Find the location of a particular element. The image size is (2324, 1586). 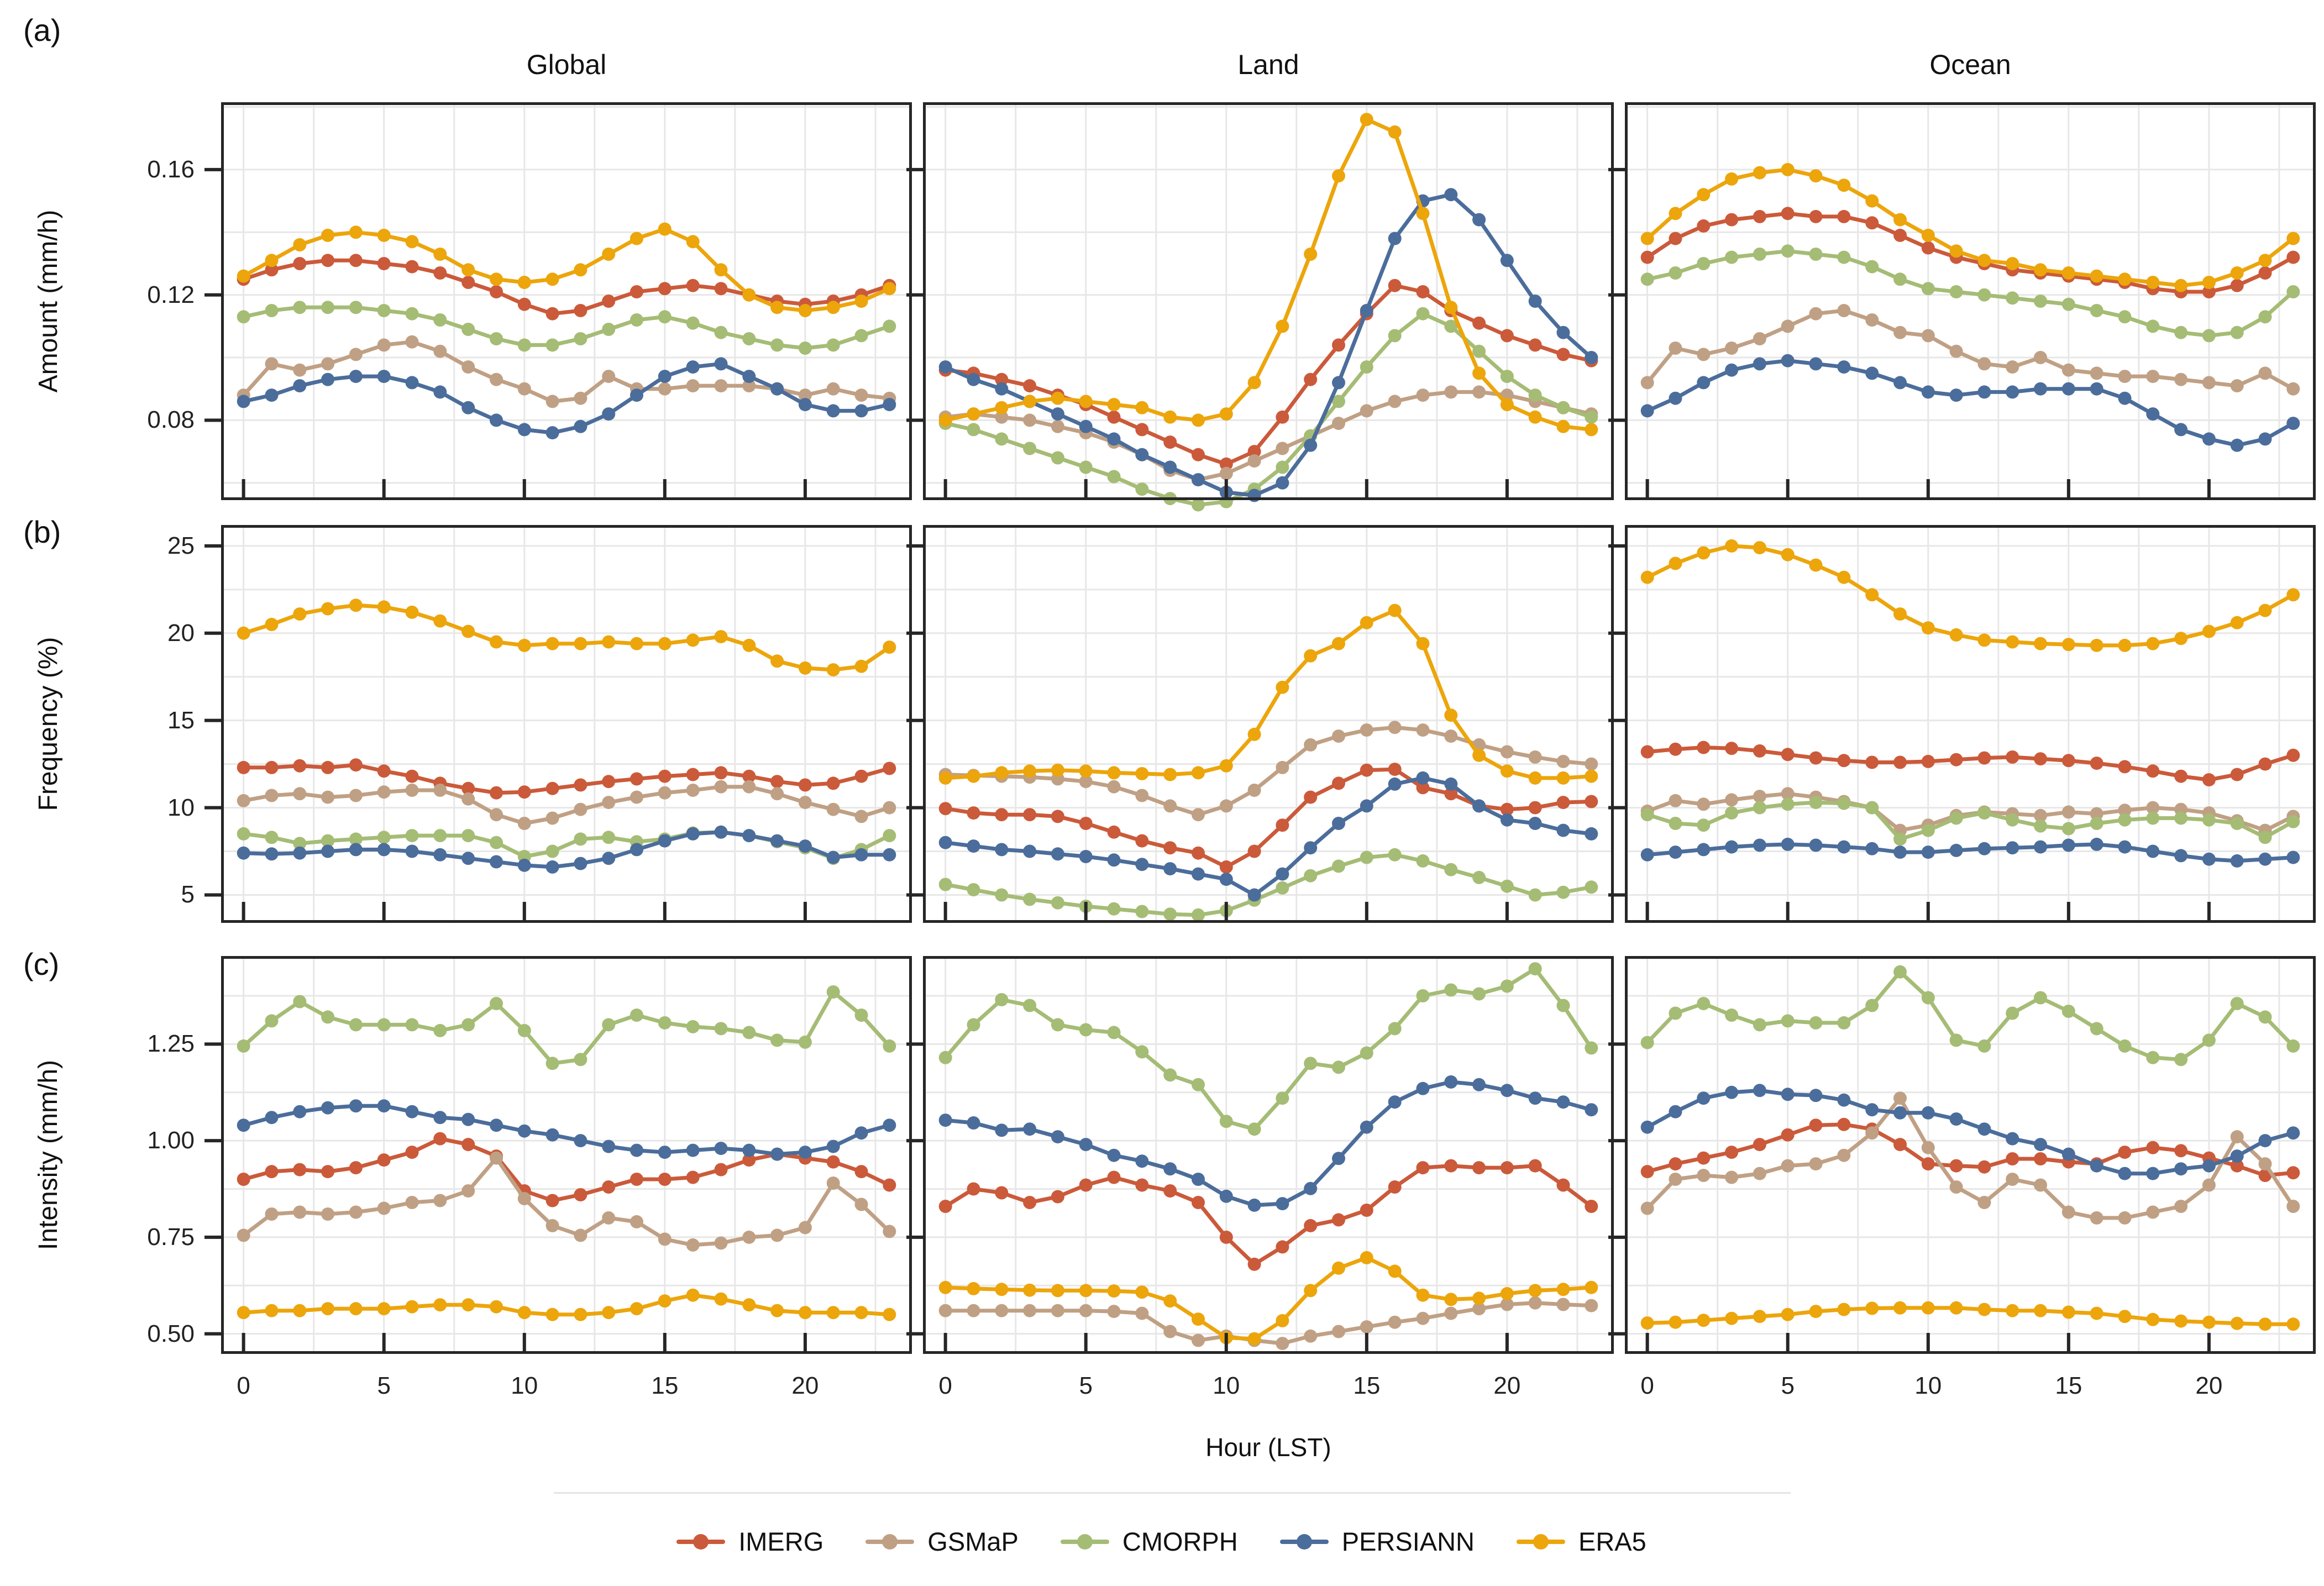

legend-divider is located at coordinates (1173, 1493).